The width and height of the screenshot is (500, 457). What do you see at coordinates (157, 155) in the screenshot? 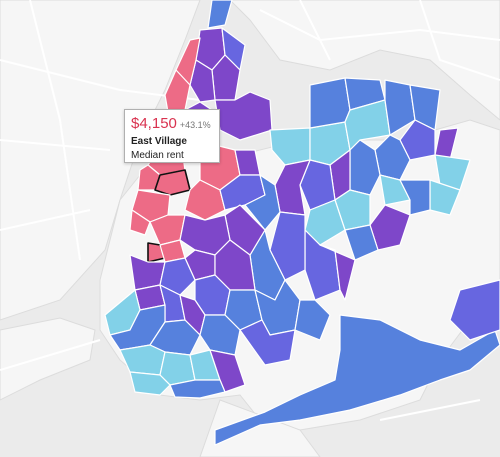
I see `tooltip-metric-label: Median rent` at bounding box center [157, 155].